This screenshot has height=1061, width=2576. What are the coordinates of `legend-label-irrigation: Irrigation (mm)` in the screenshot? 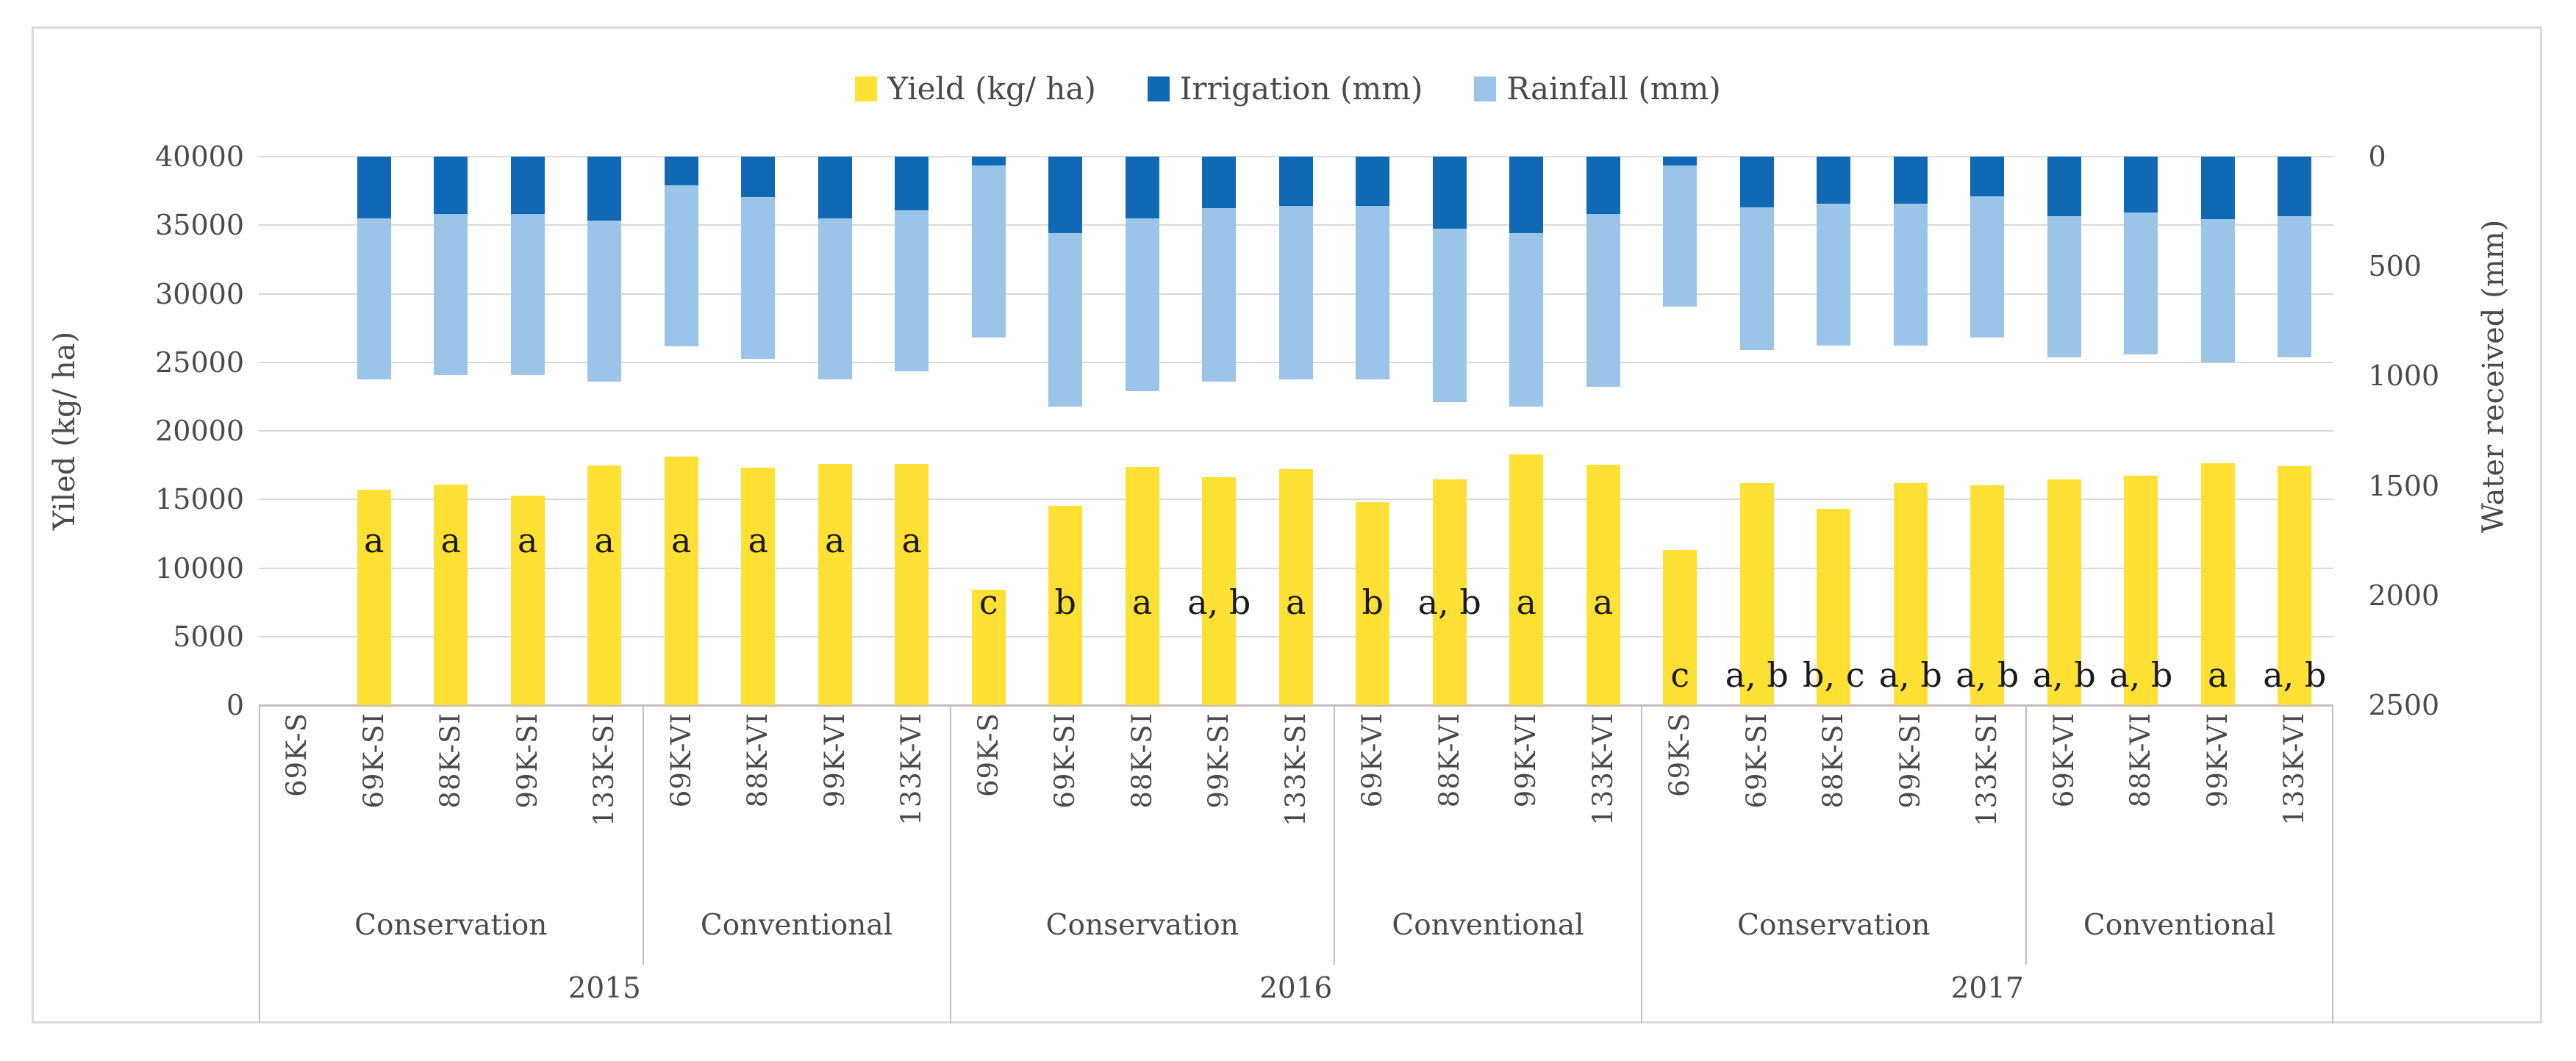 It's located at (1301, 89).